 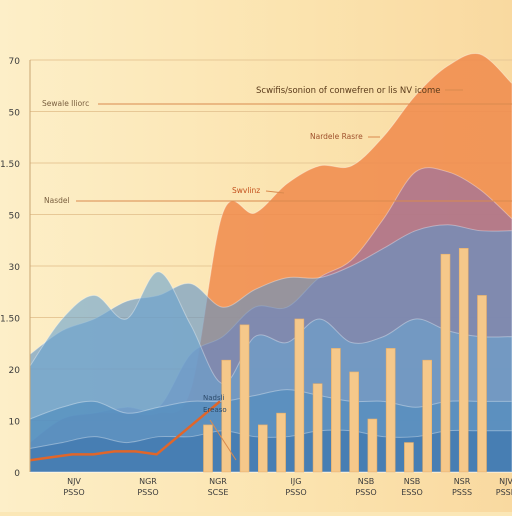 What do you see at coordinates (17, 474) in the screenshot?
I see `y-tick-label: 0` at bounding box center [17, 474].